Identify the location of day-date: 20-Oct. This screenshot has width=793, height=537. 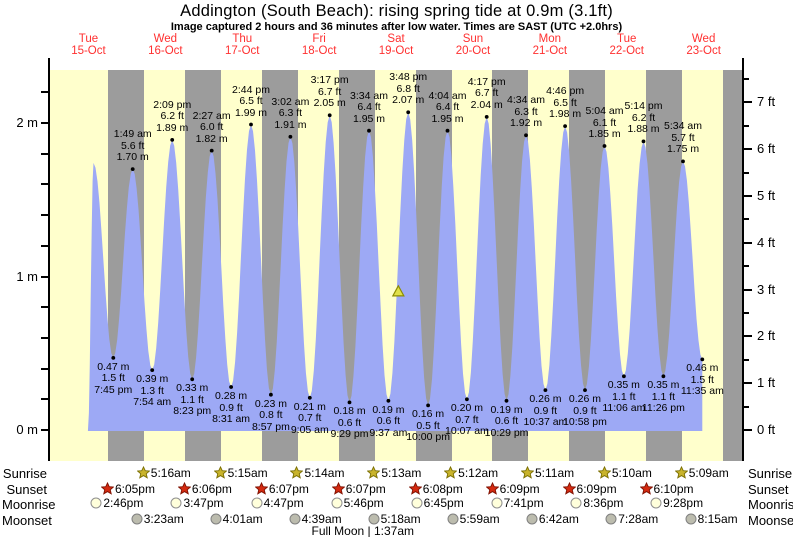
(473, 51).